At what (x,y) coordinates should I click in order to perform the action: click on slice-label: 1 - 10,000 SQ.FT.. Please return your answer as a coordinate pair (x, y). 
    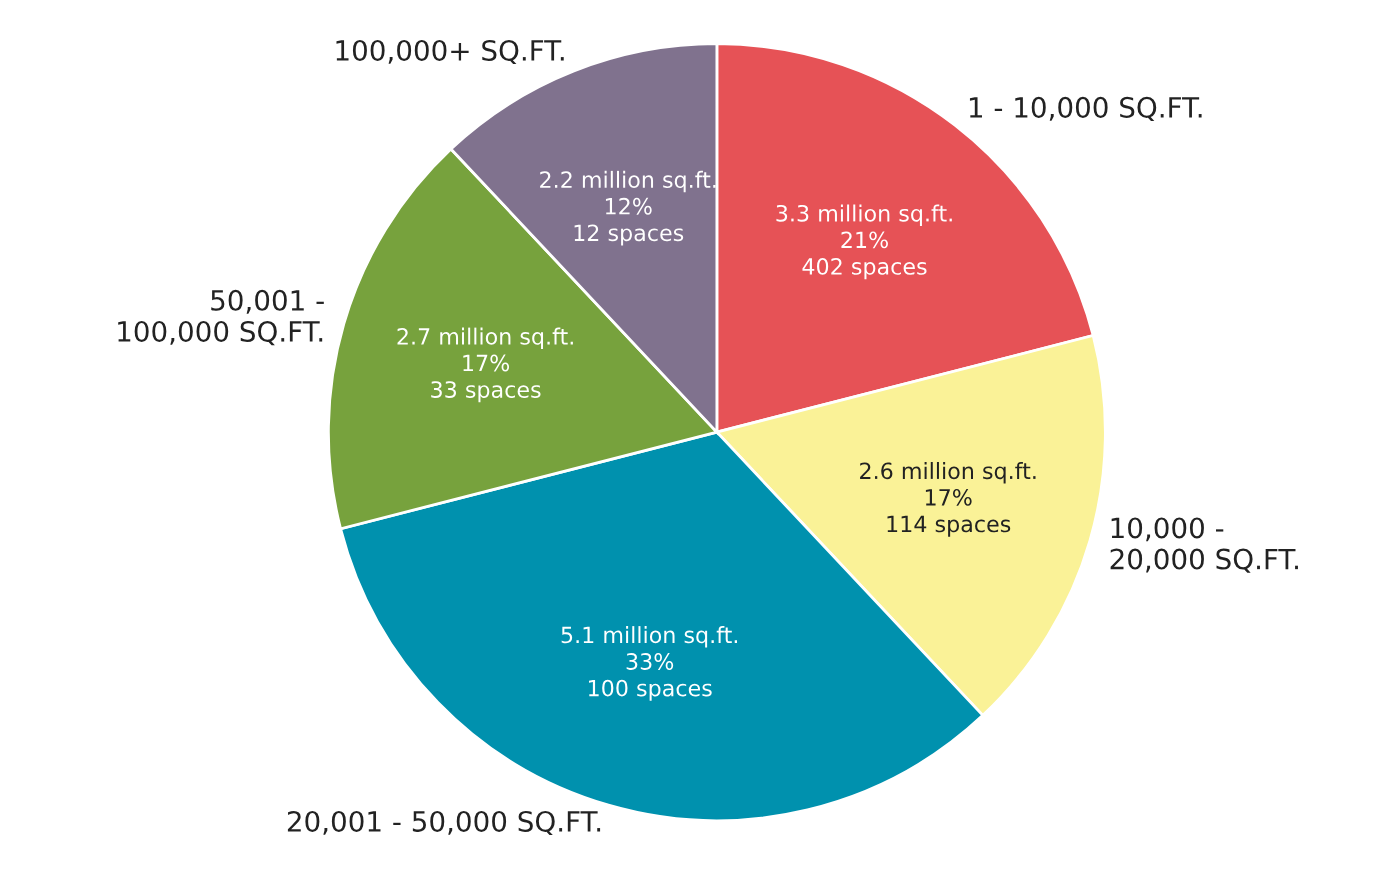
    Looking at the image, I should click on (1085, 109).